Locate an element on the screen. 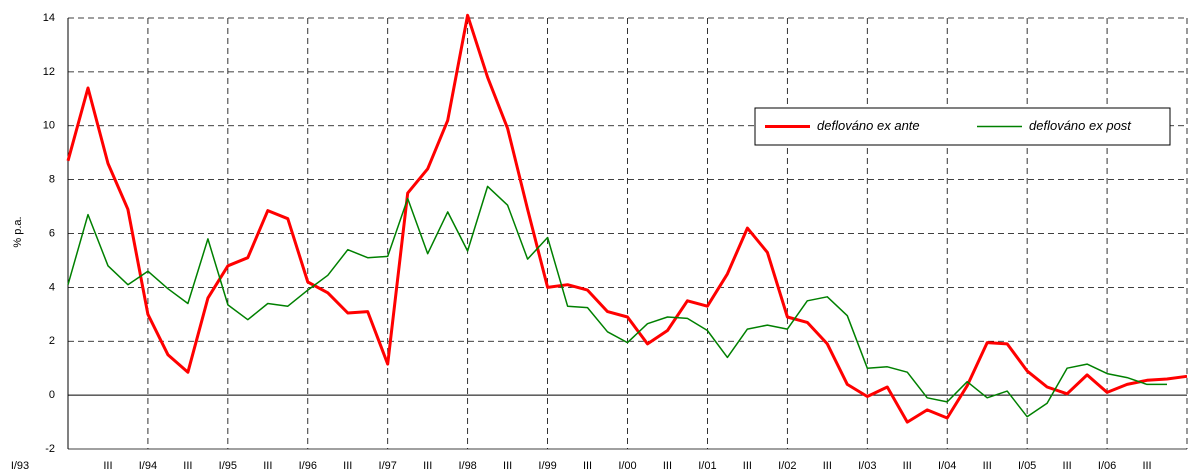 Image resolution: width=1195 pixels, height=474 pixels. x-tick-label: I/00 is located at coordinates (627, 466).